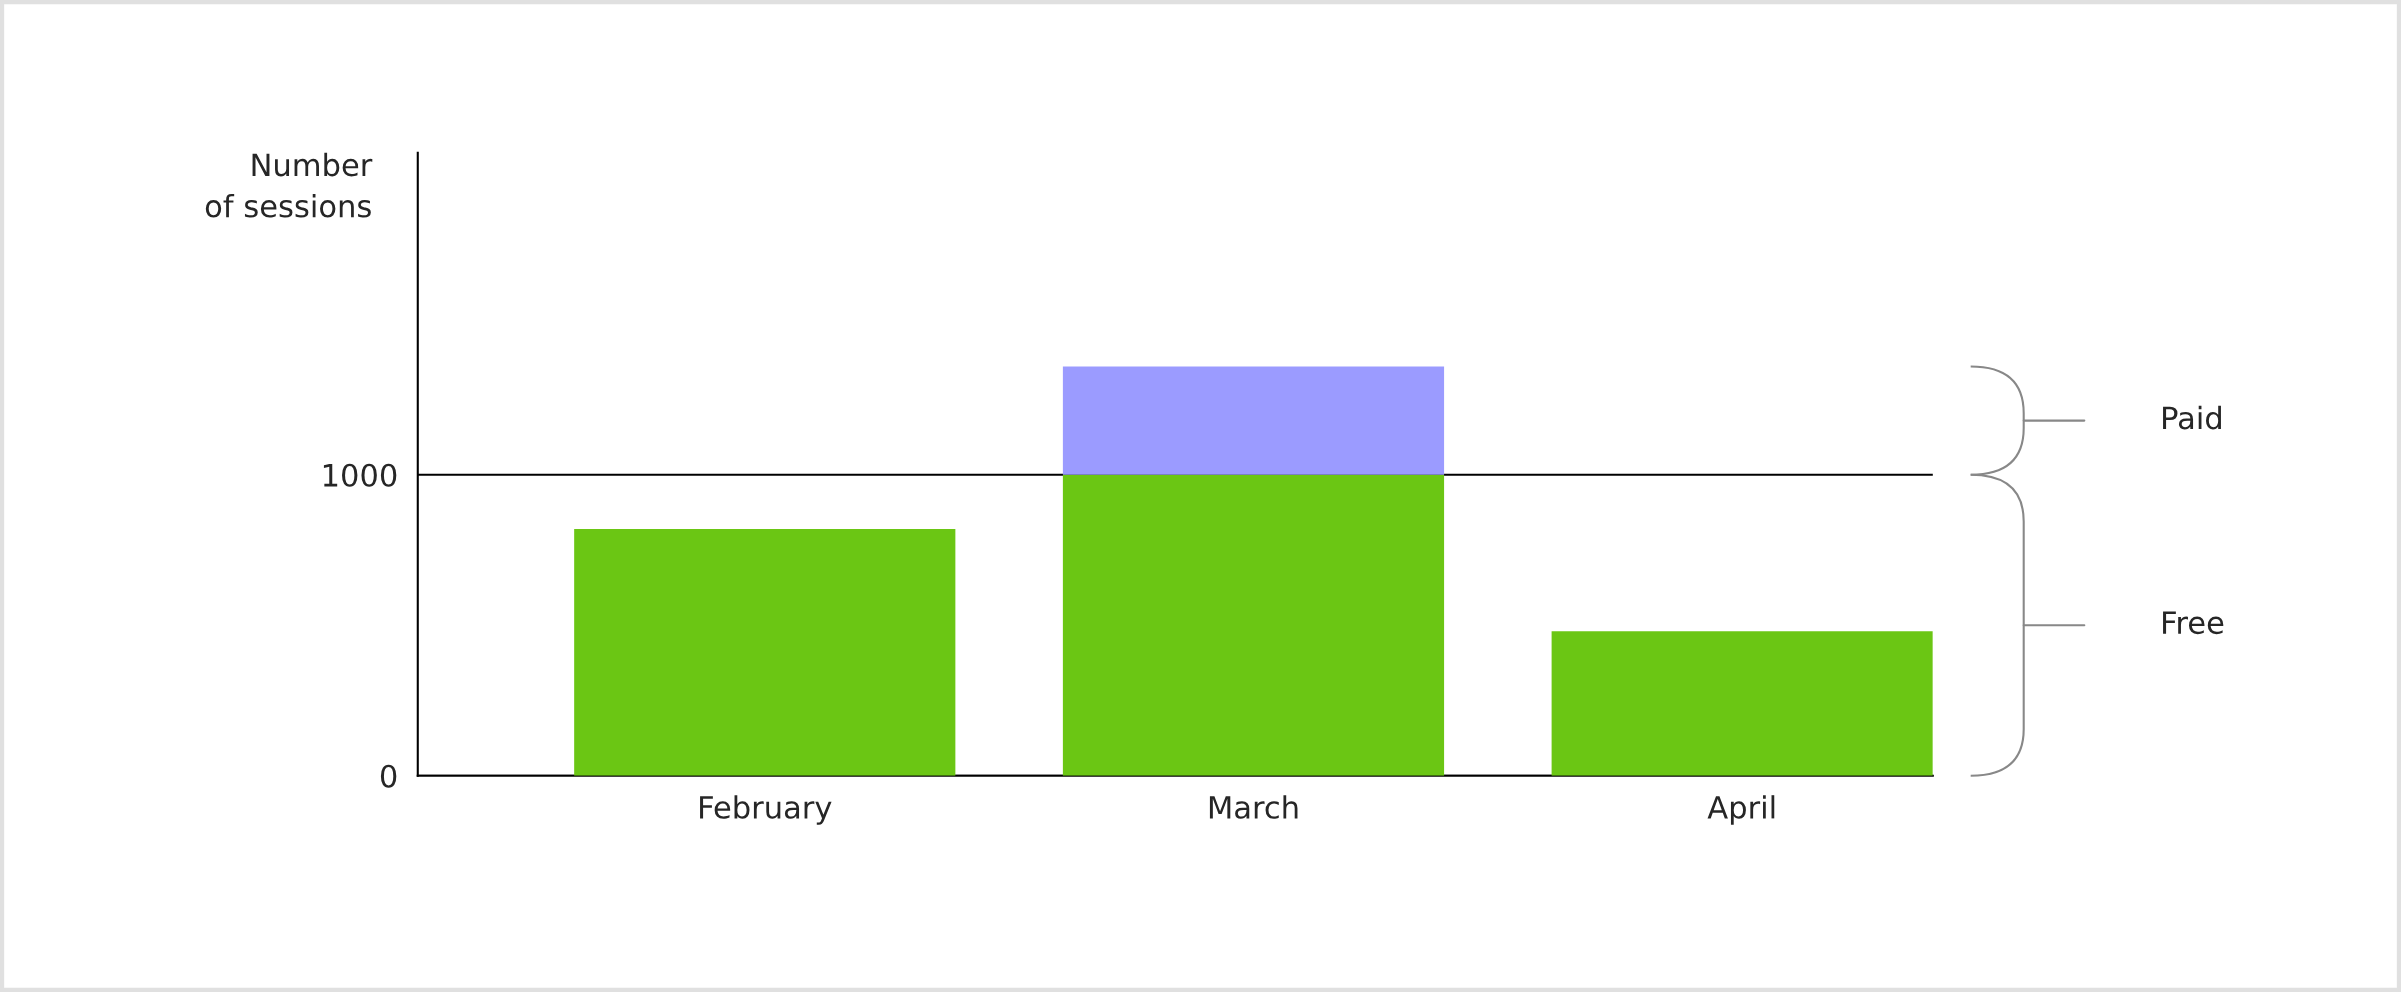 This screenshot has width=2401, height=992. What do you see at coordinates (1253, 807) in the screenshot?
I see `x-tick-label: March` at bounding box center [1253, 807].